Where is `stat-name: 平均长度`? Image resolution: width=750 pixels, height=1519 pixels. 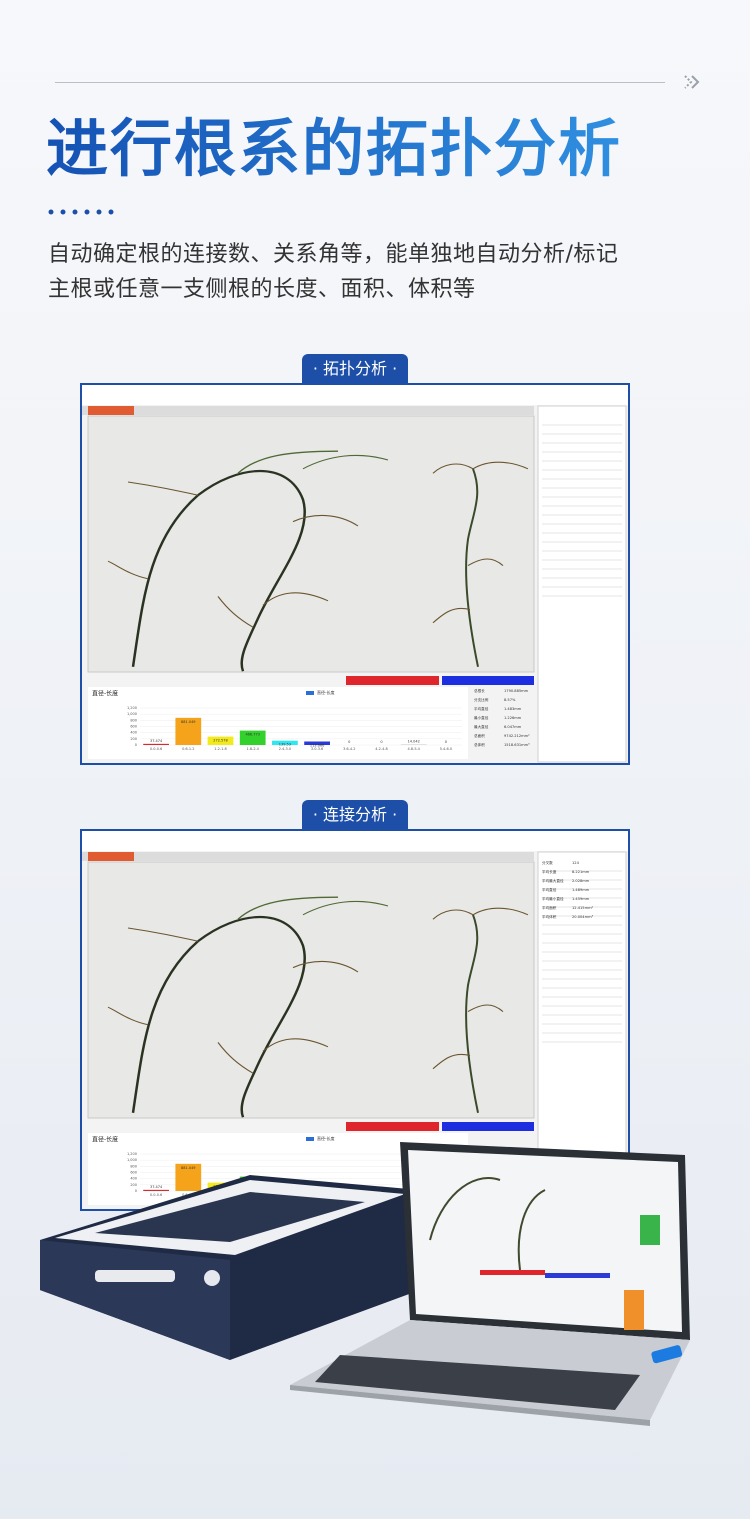
stat-name: 平均长度 is located at coordinates (549, 871).